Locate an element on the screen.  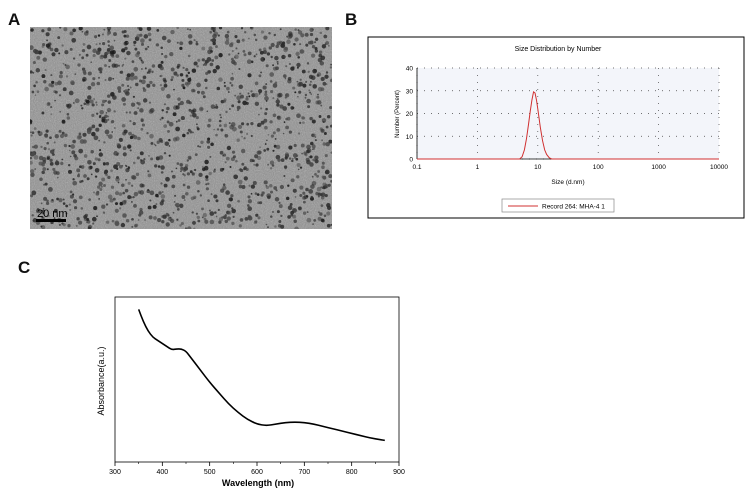
uv-x-tick-label: 400 is located at coordinates (162, 472).